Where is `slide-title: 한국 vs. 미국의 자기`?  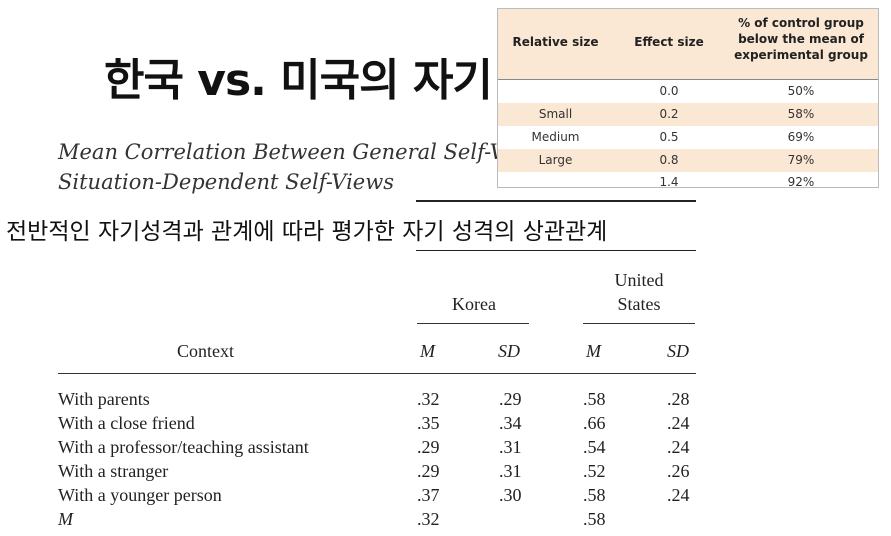 slide-title: 한국 vs. 미국의 자기 is located at coordinates (298, 80).